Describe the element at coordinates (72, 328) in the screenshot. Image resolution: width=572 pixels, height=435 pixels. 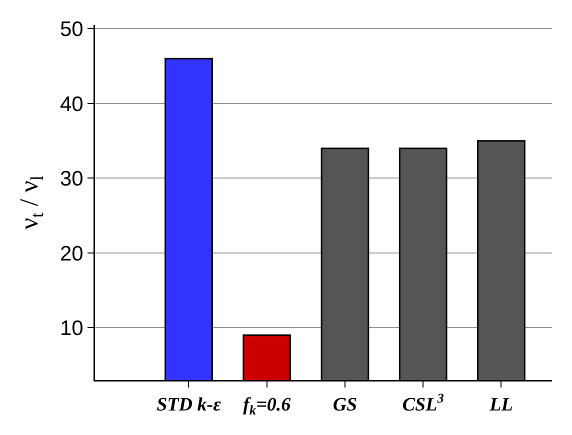
I see `y-tick-label: 10` at that location.